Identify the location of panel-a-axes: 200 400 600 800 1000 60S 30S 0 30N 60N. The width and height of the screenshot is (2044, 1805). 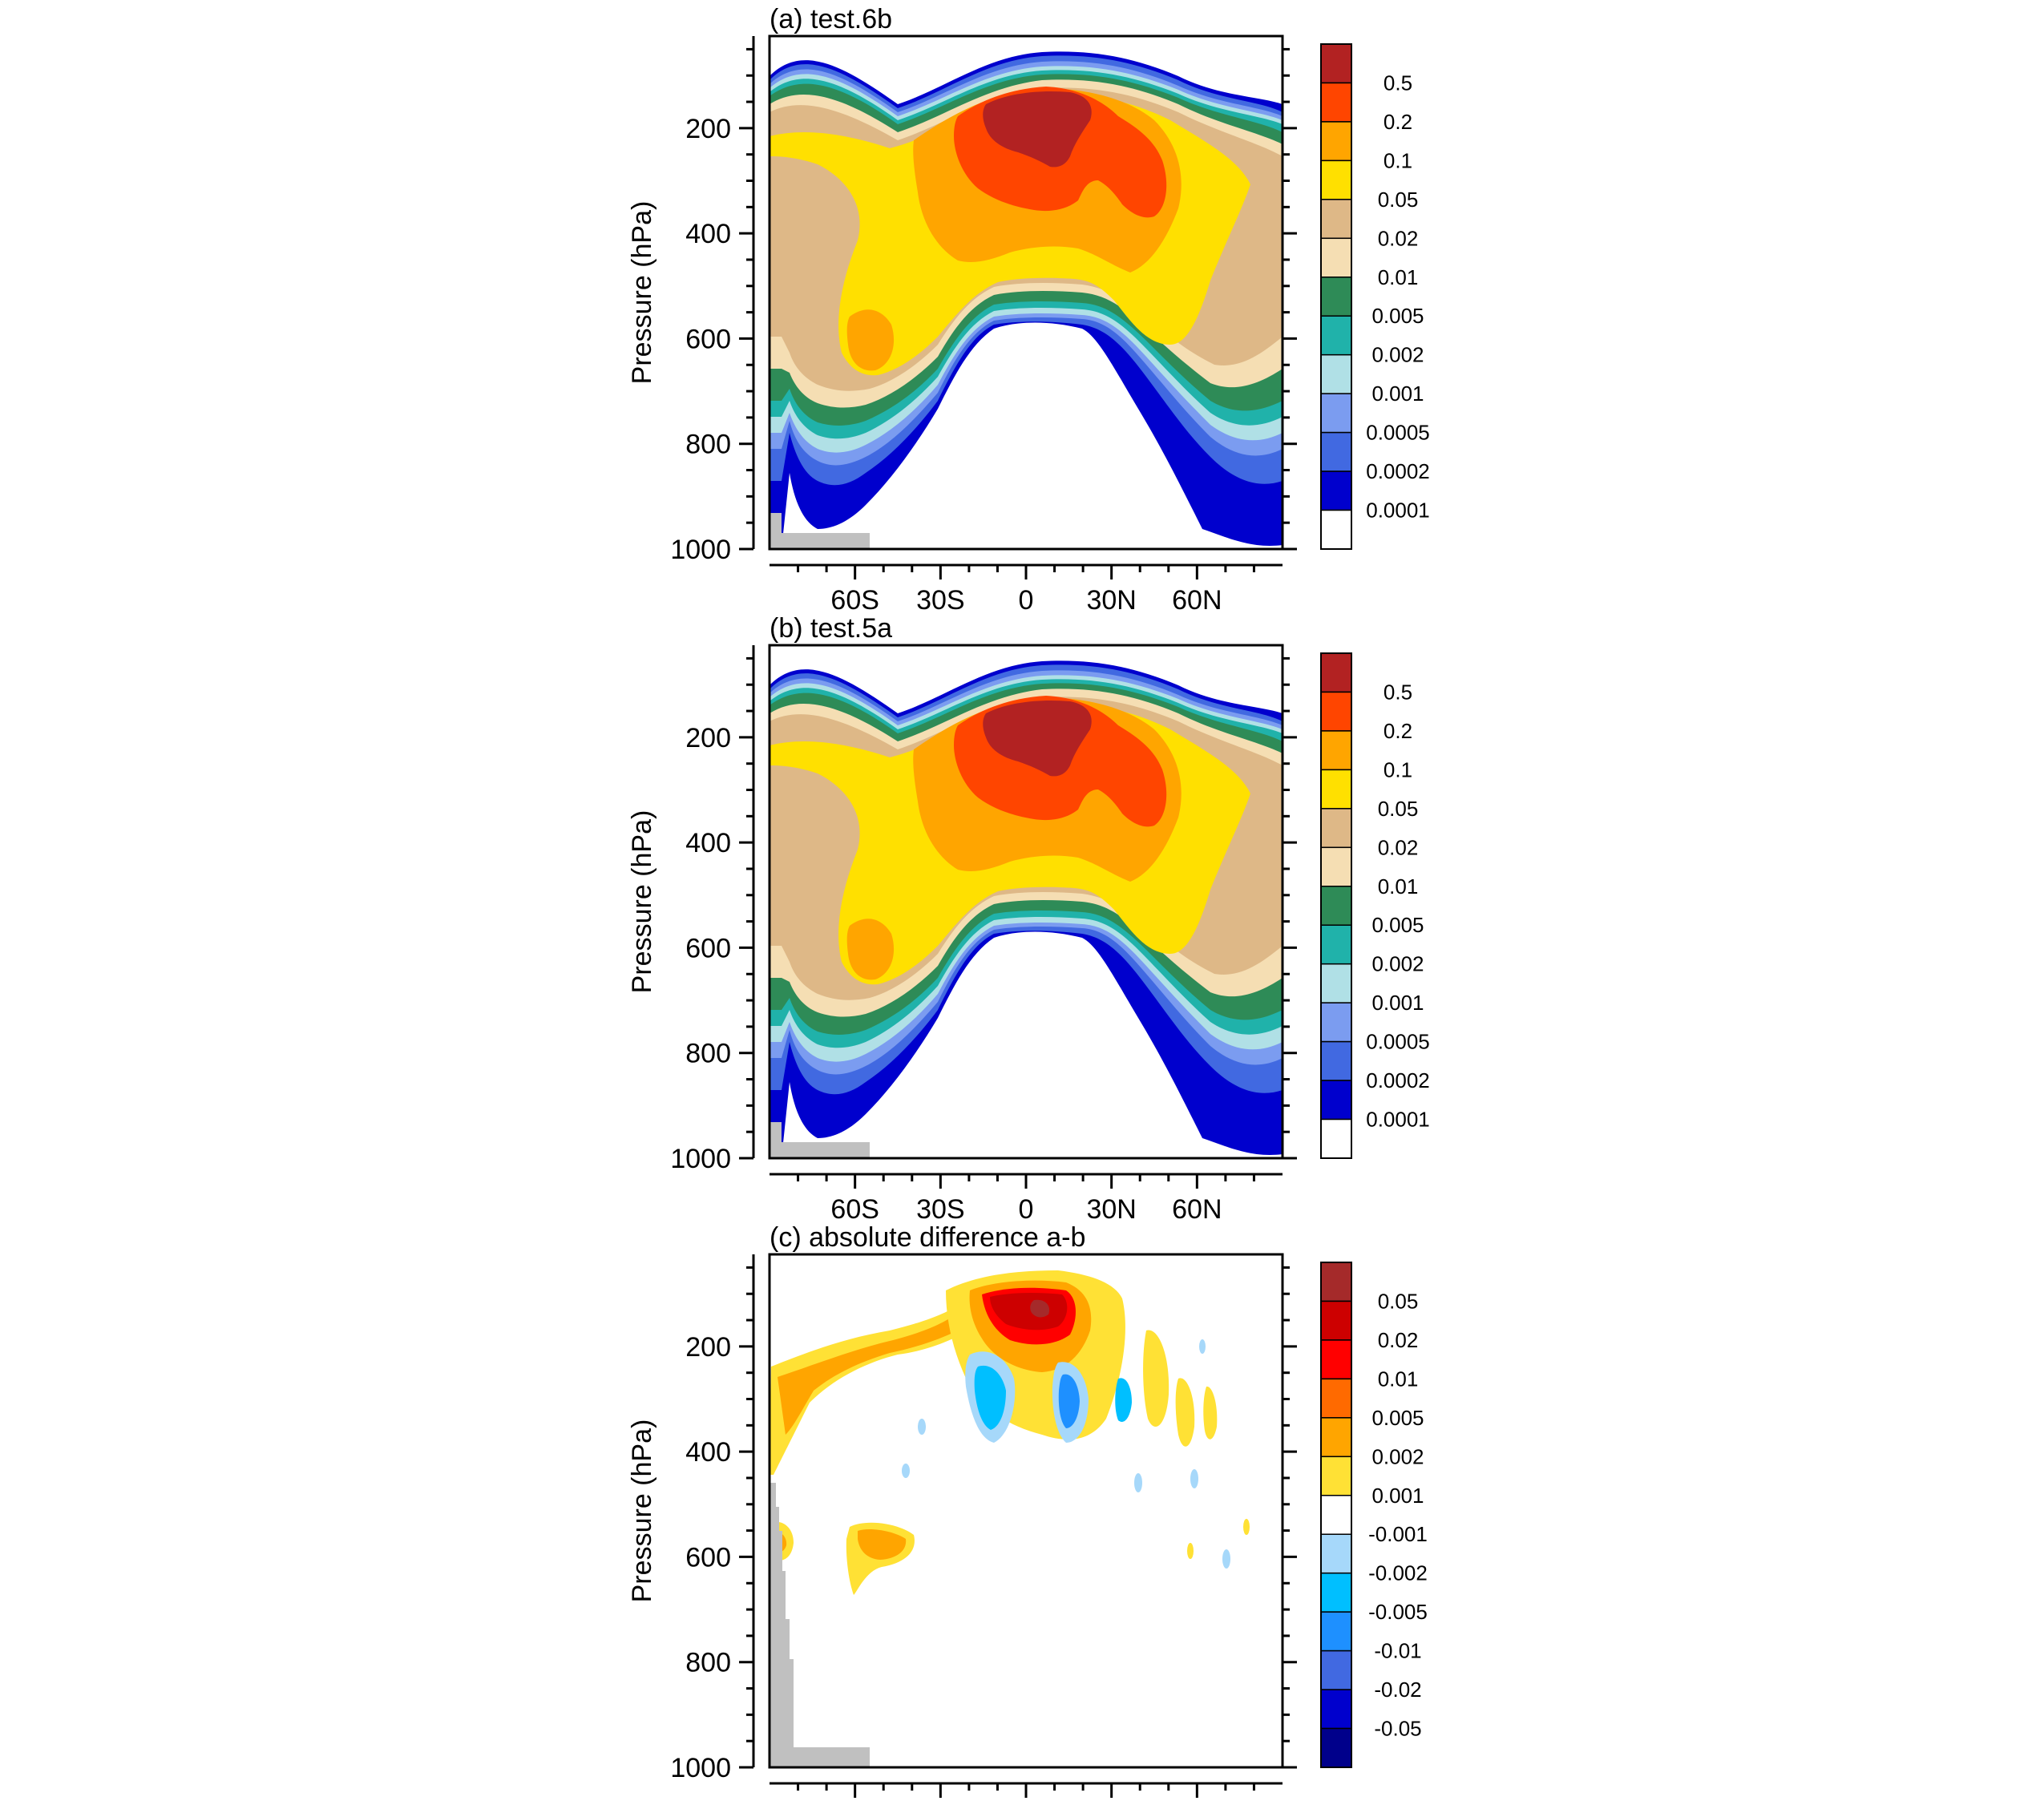
(983, 326).